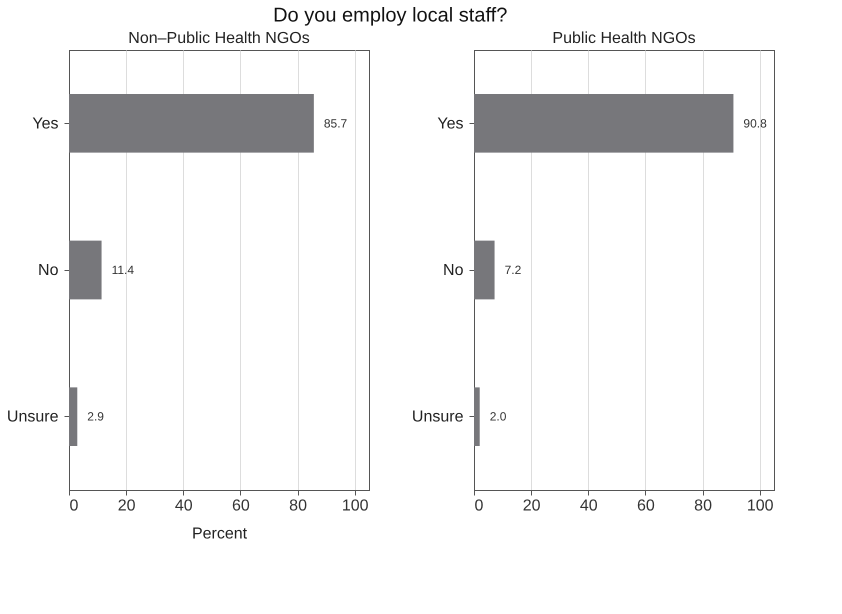  What do you see at coordinates (624, 38) in the screenshot?
I see `chart-subtitle: Public Health NGOs` at bounding box center [624, 38].